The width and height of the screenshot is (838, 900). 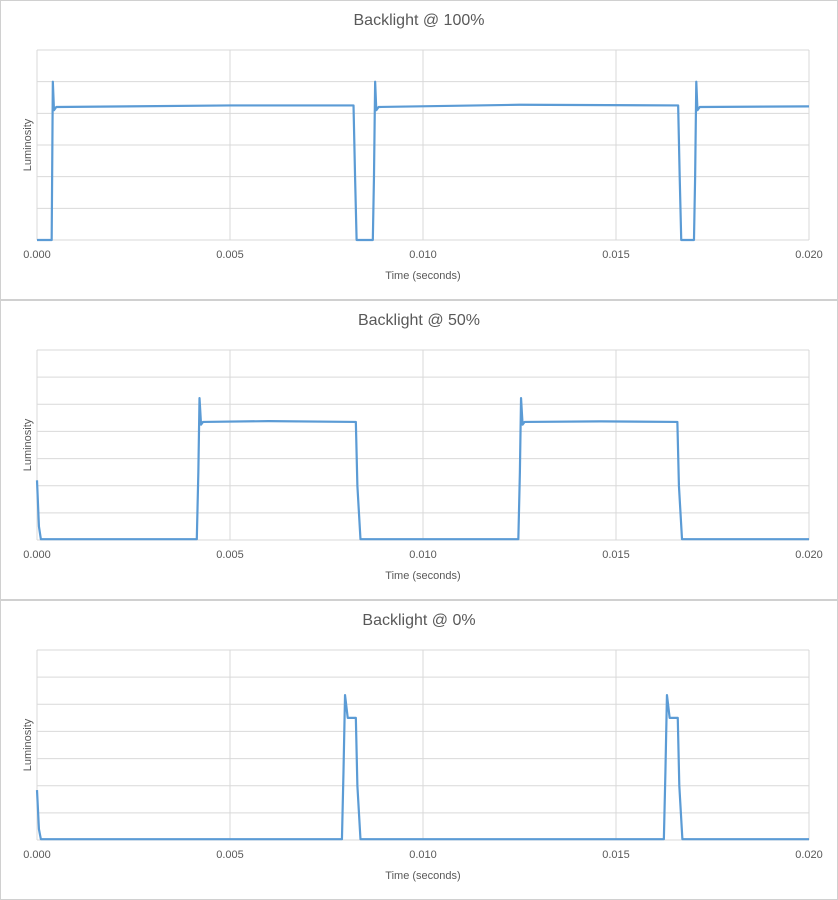 What do you see at coordinates (419, 20) in the screenshot?
I see `chart-title: Backlight @ 100%` at bounding box center [419, 20].